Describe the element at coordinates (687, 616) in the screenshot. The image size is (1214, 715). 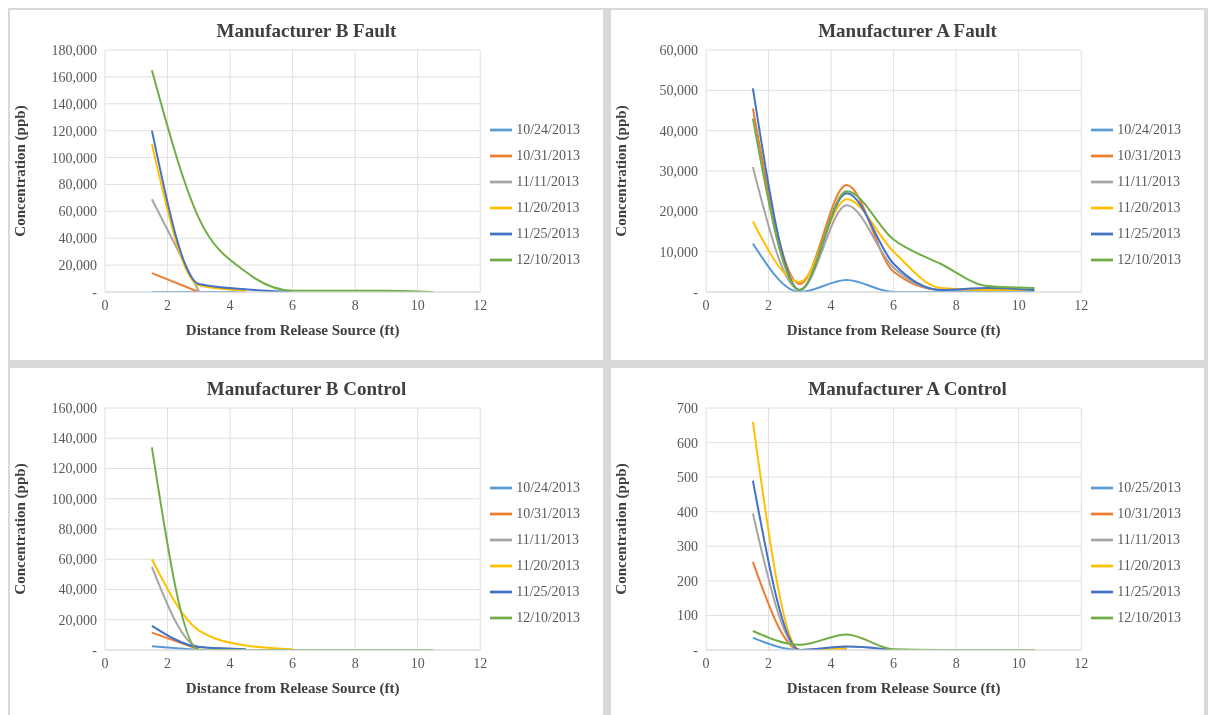
I see `y-tick-label: 100` at that location.